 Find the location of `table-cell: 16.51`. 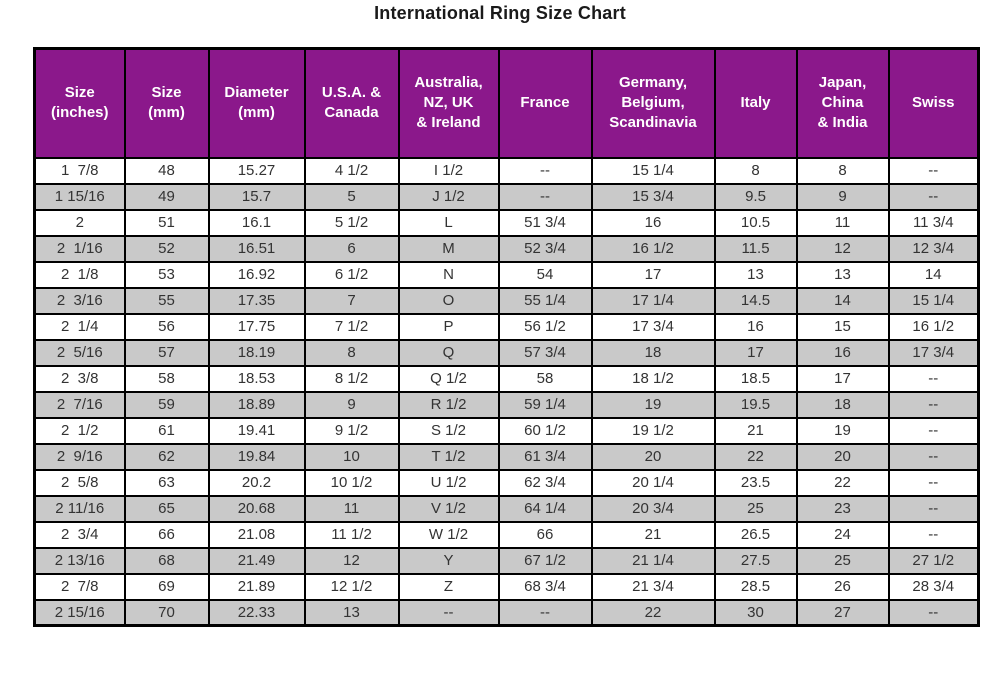

table-cell: 16.51 is located at coordinates (256, 248).